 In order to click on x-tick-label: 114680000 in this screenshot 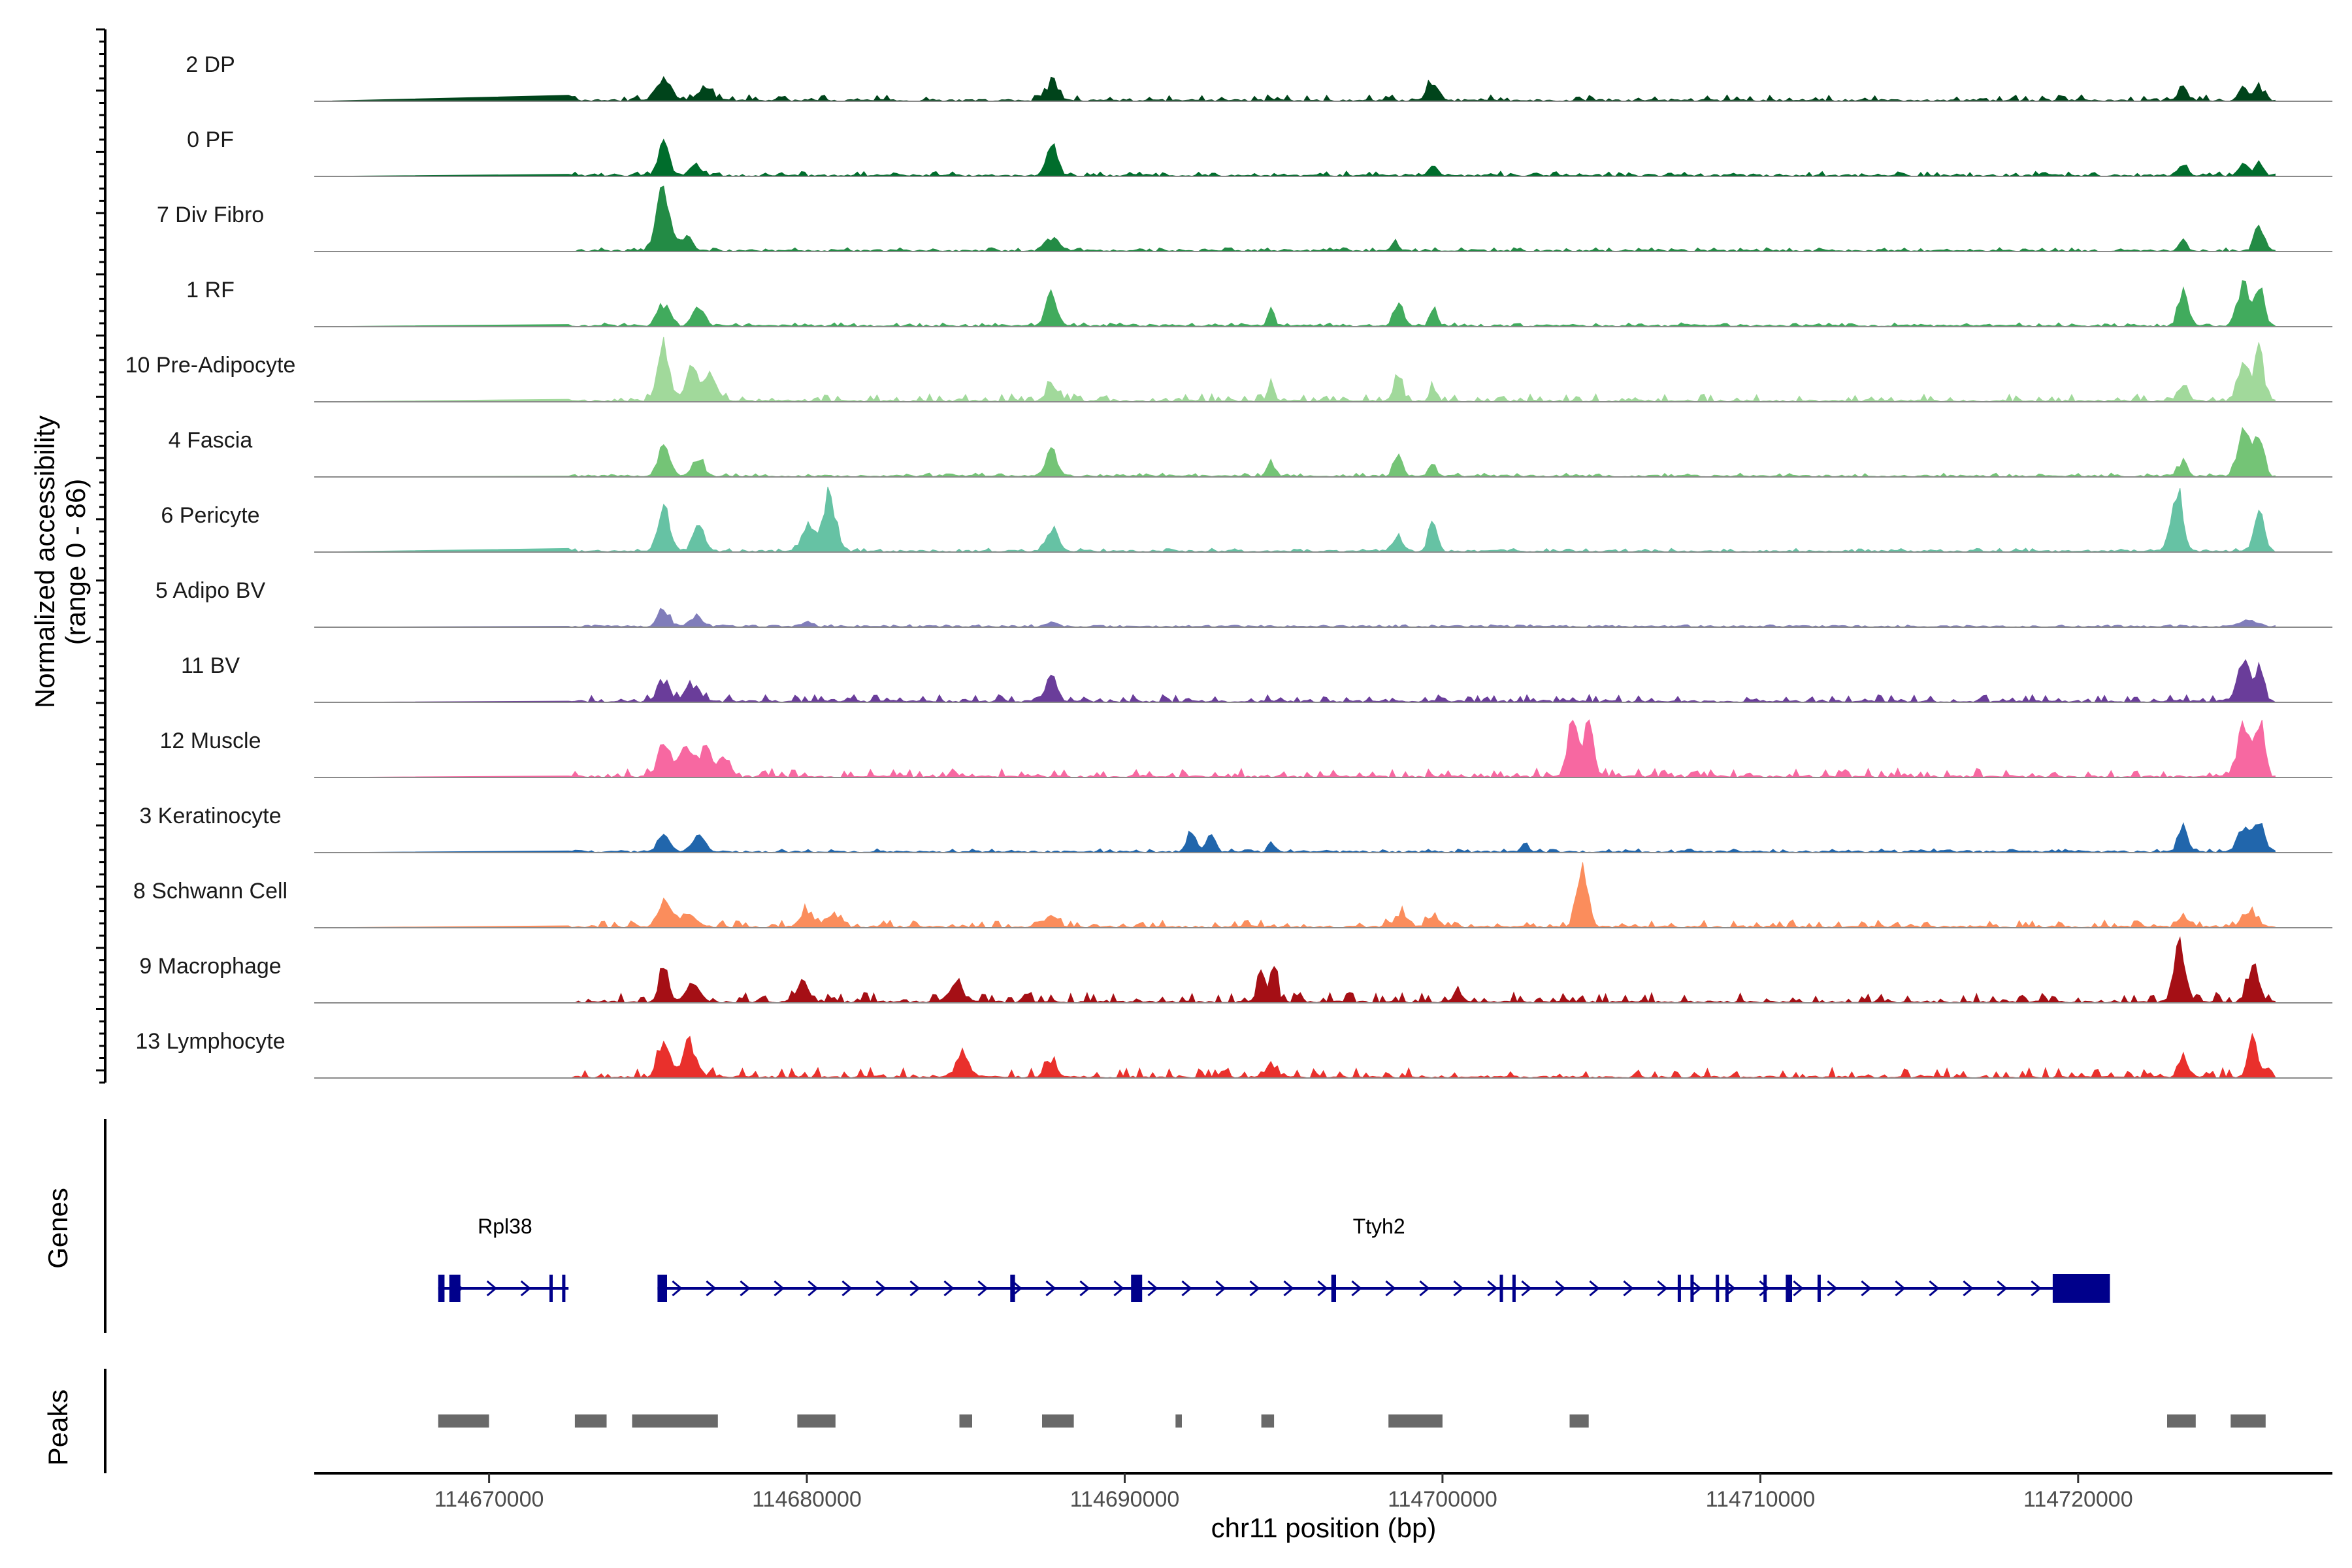, I will do `click(807, 1499)`.